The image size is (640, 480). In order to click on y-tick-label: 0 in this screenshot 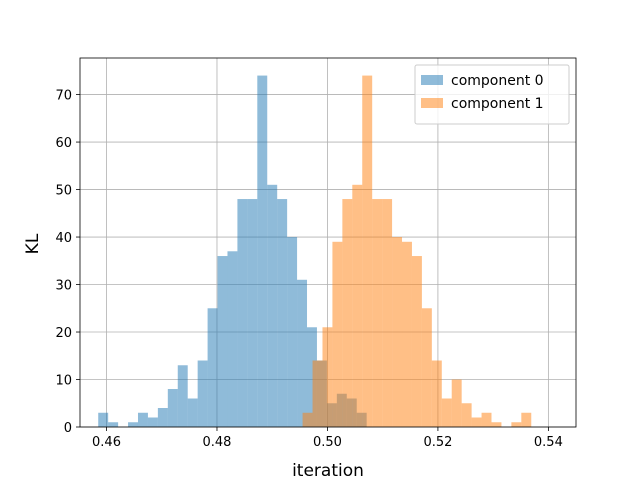, I will do `click(68, 428)`.